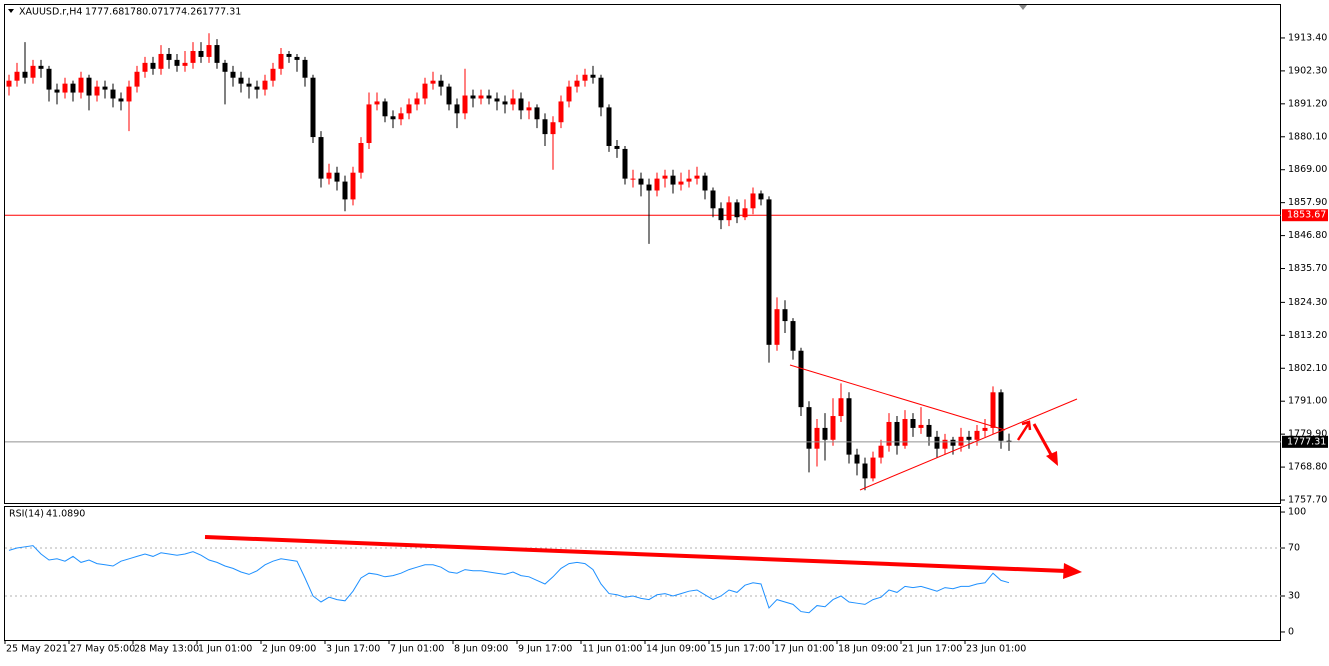 Image resolution: width=1329 pixels, height=666 pixels. Describe the element at coordinates (1307, 70) in the screenshot. I see `y-tick-label: 1902.30` at that location.